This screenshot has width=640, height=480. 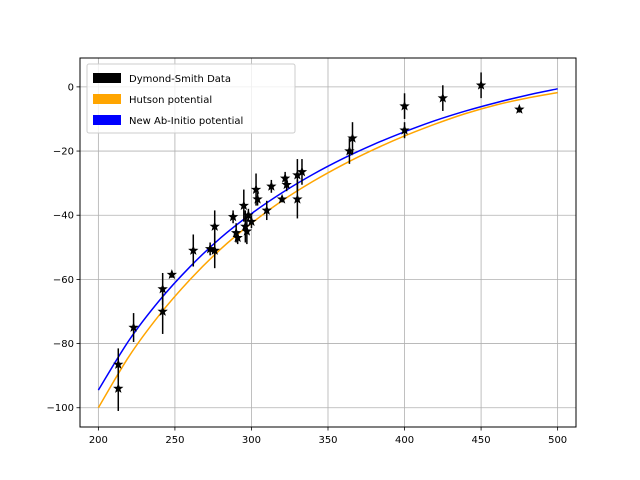 What do you see at coordinates (60, 408) in the screenshot?
I see `y-tick-label: −100` at bounding box center [60, 408].